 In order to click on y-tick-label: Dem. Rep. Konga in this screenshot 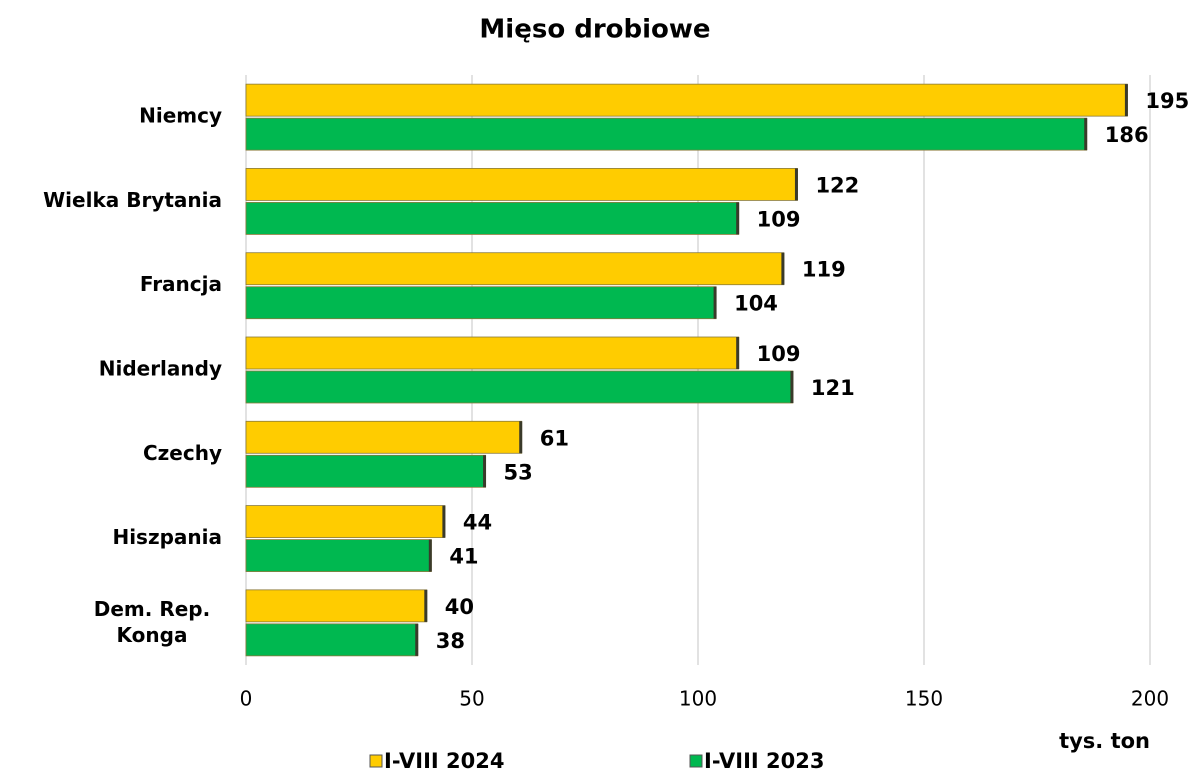, I will do `click(152, 621)`.